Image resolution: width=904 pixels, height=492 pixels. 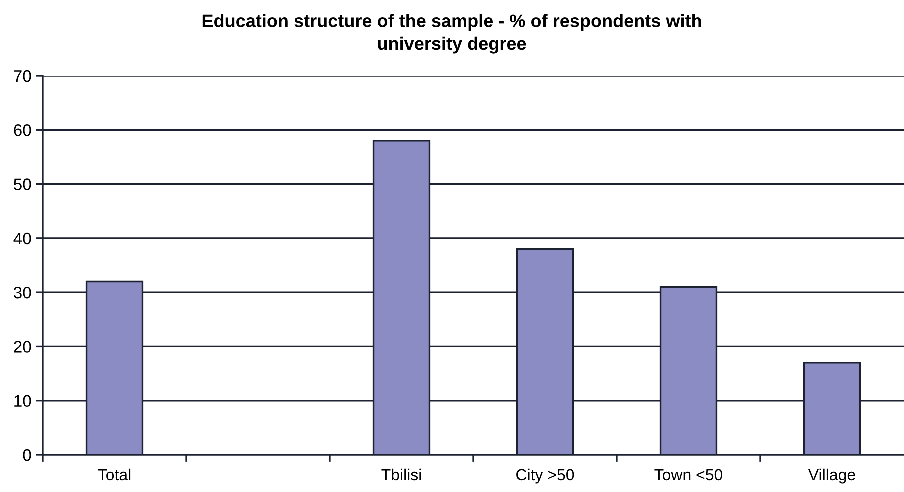 I want to click on y-tick-label: 60, so click(x=23, y=130).